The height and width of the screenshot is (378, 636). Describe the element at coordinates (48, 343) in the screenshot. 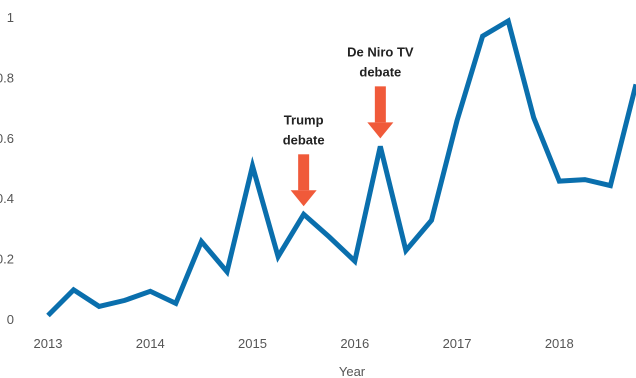

I see `x-tick-label: 2013` at that location.